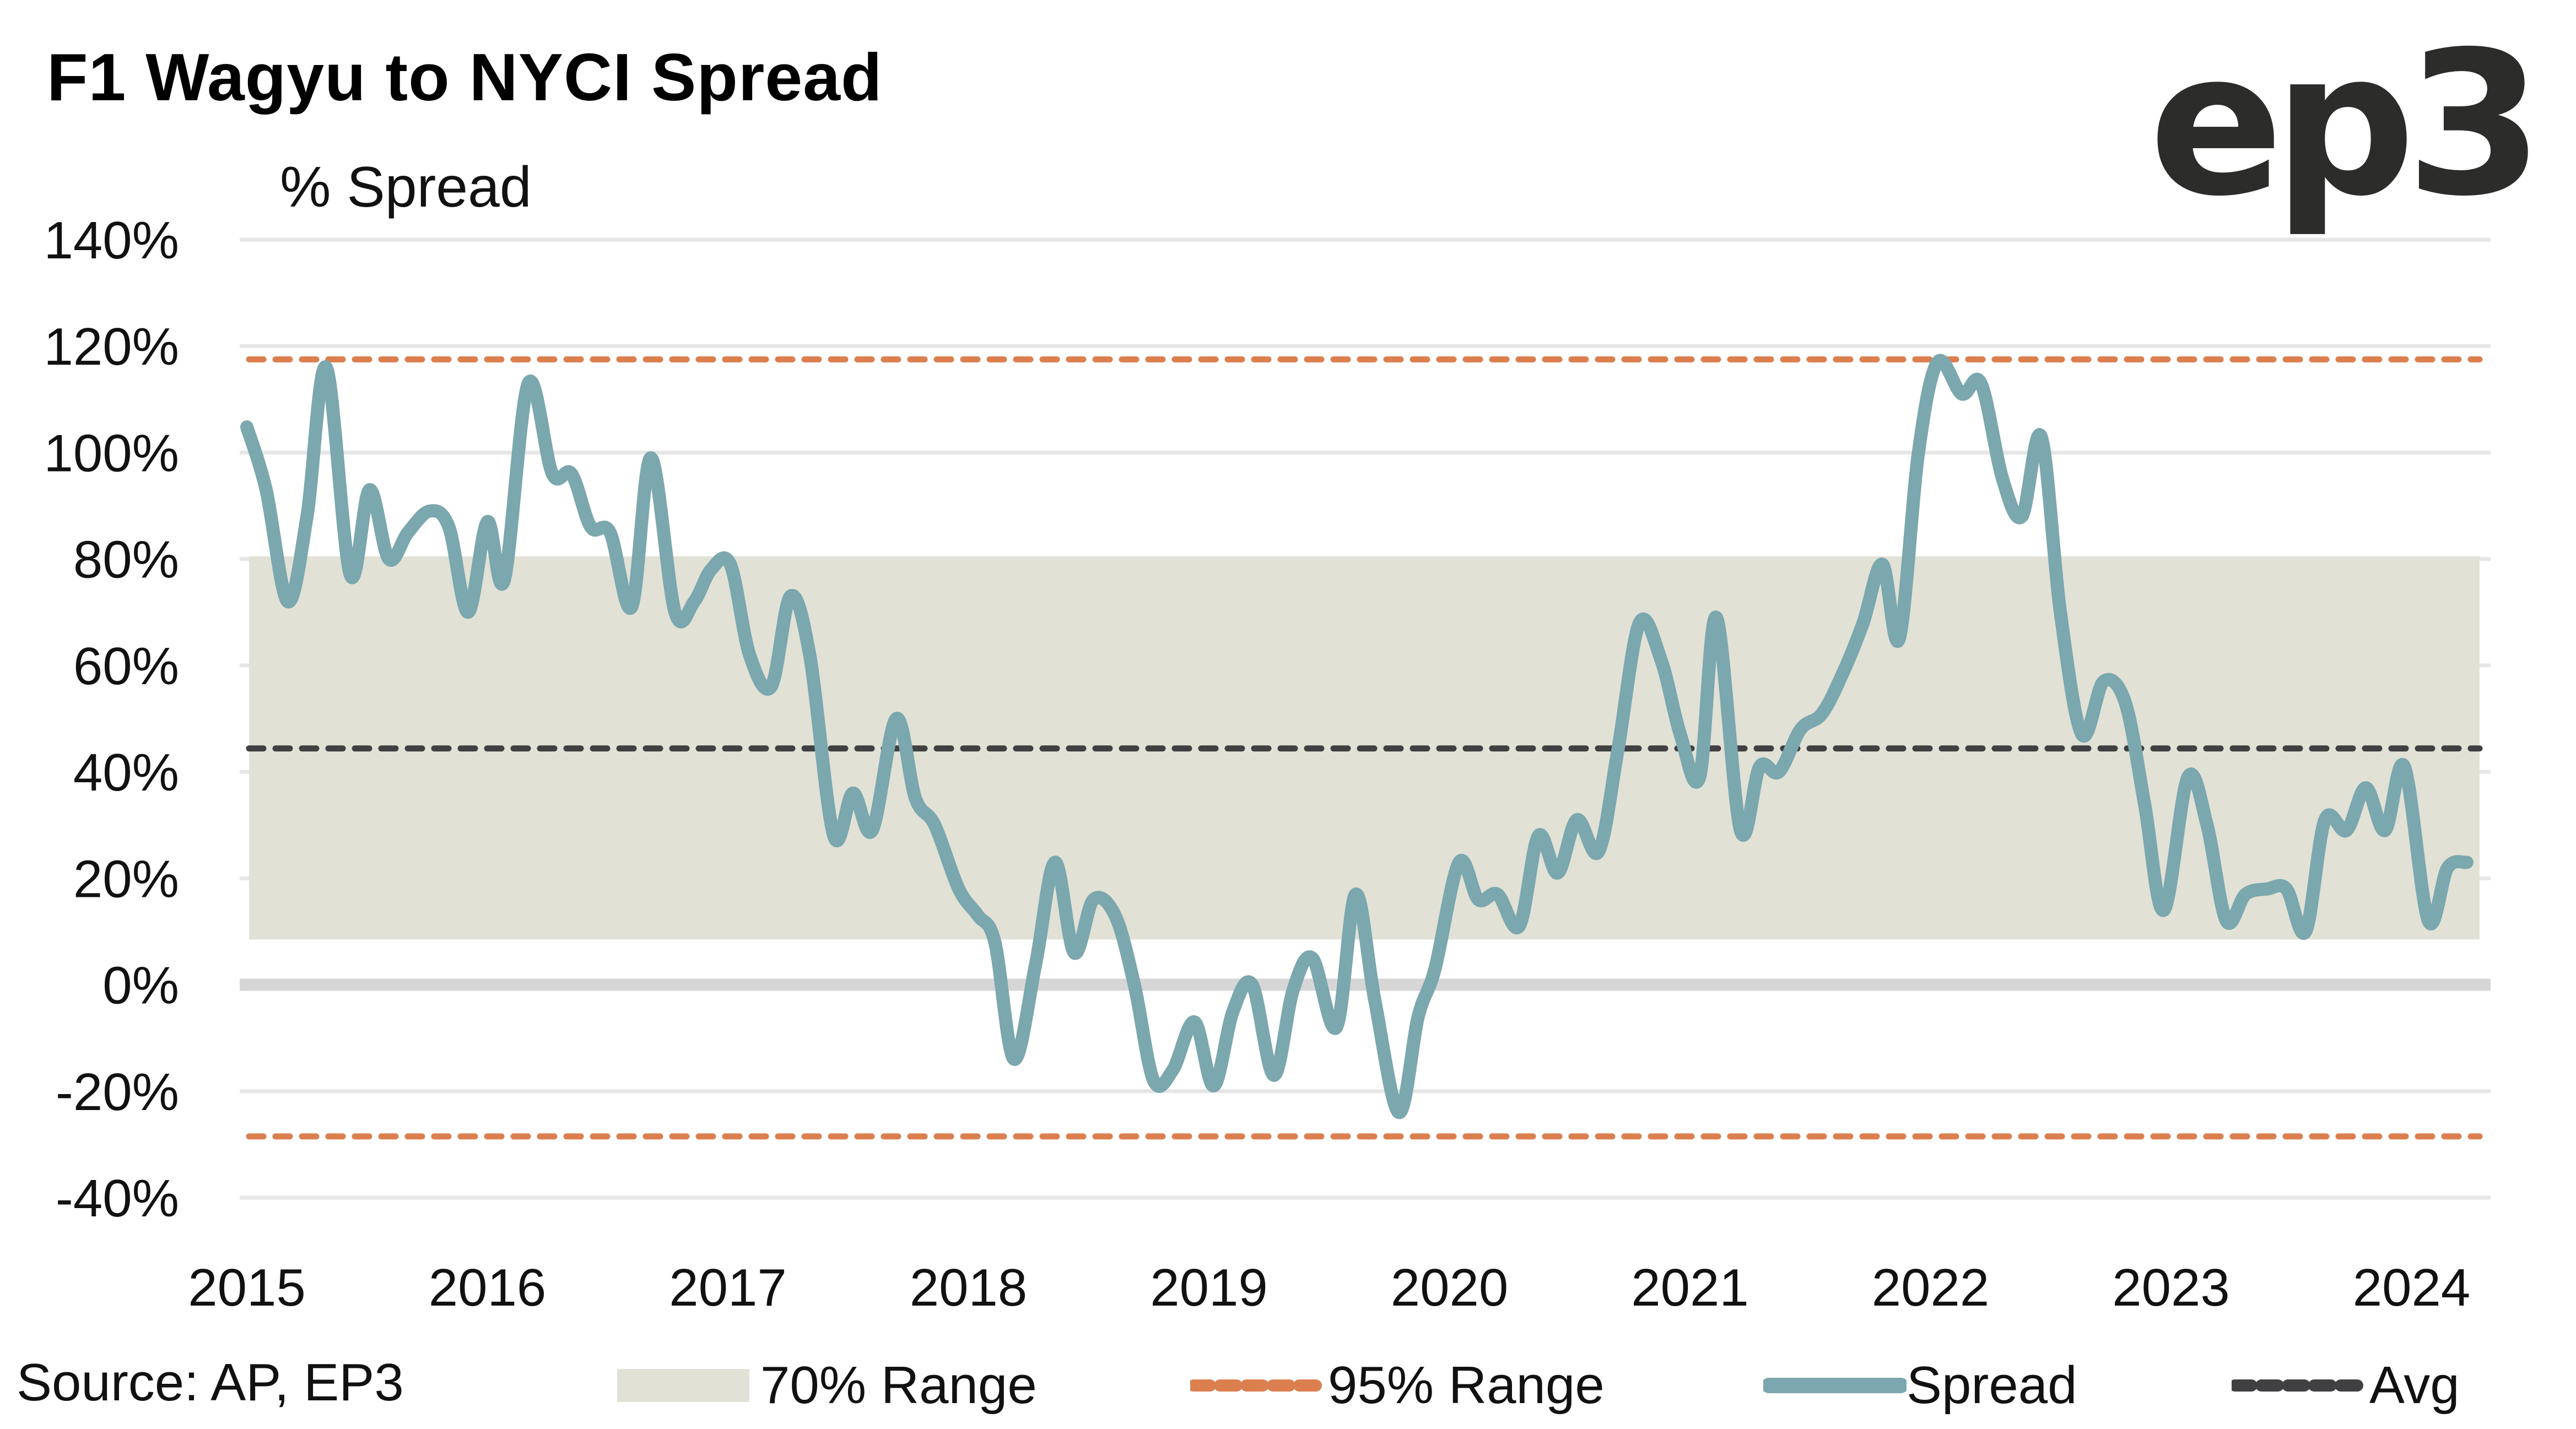  I want to click on legend-item-avg: Avg, so click(2346, 1385).